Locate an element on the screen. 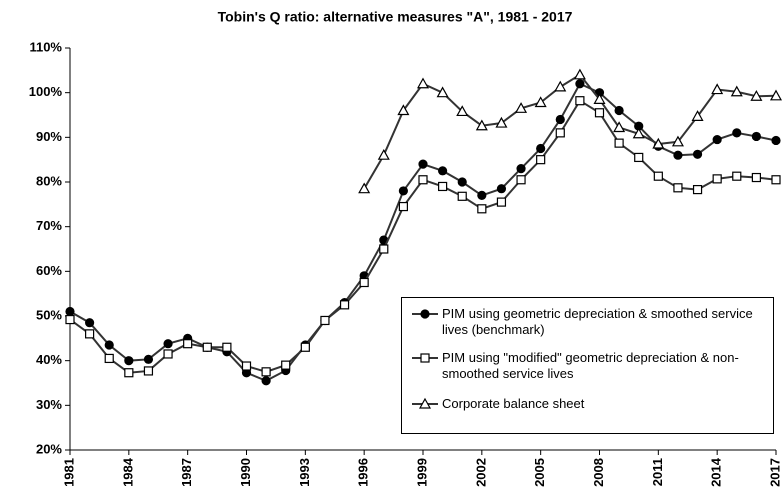  x-tick-label: 1993 is located at coordinates (304, 472).